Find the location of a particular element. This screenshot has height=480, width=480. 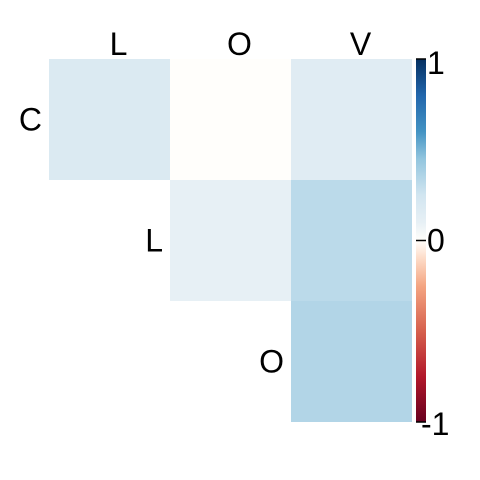

column-label: V is located at coordinates (361, 44).